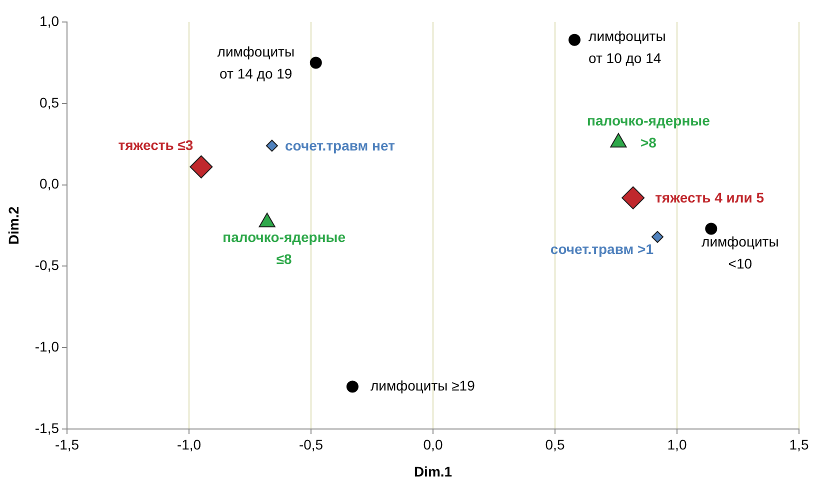 Image resolution: width=823 pixels, height=481 pixels. Describe the element at coordinates (311, 444) in the screenshot. I see `x-tick-label: -0,5` at that location.